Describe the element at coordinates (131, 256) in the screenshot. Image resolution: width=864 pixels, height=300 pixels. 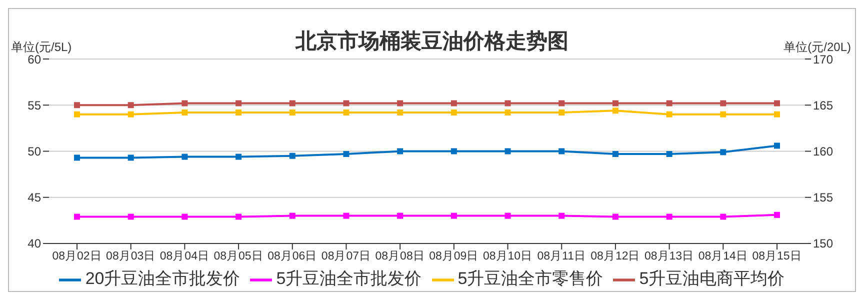
I see `x-tick-label: 08月03日` at that location.